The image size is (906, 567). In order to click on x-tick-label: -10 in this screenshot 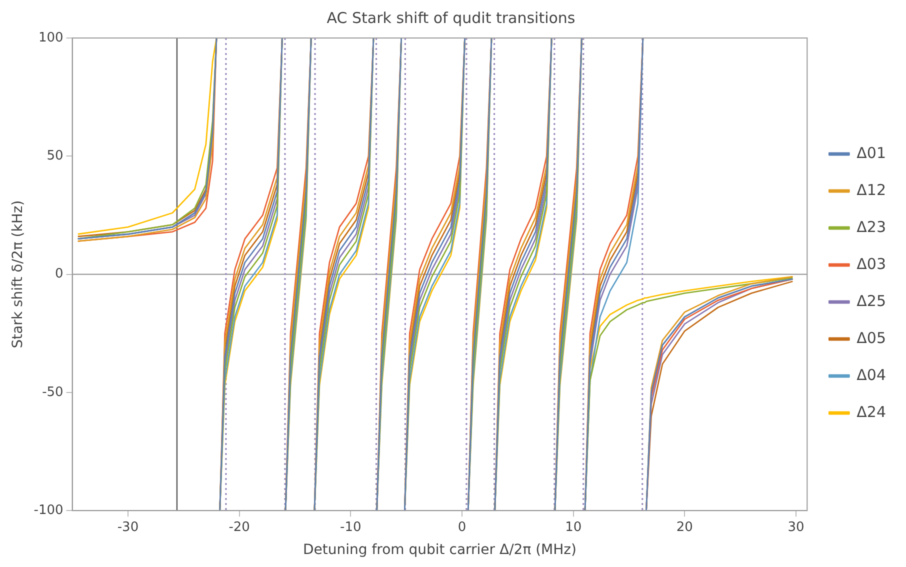, I will do `click(351, 527)`.